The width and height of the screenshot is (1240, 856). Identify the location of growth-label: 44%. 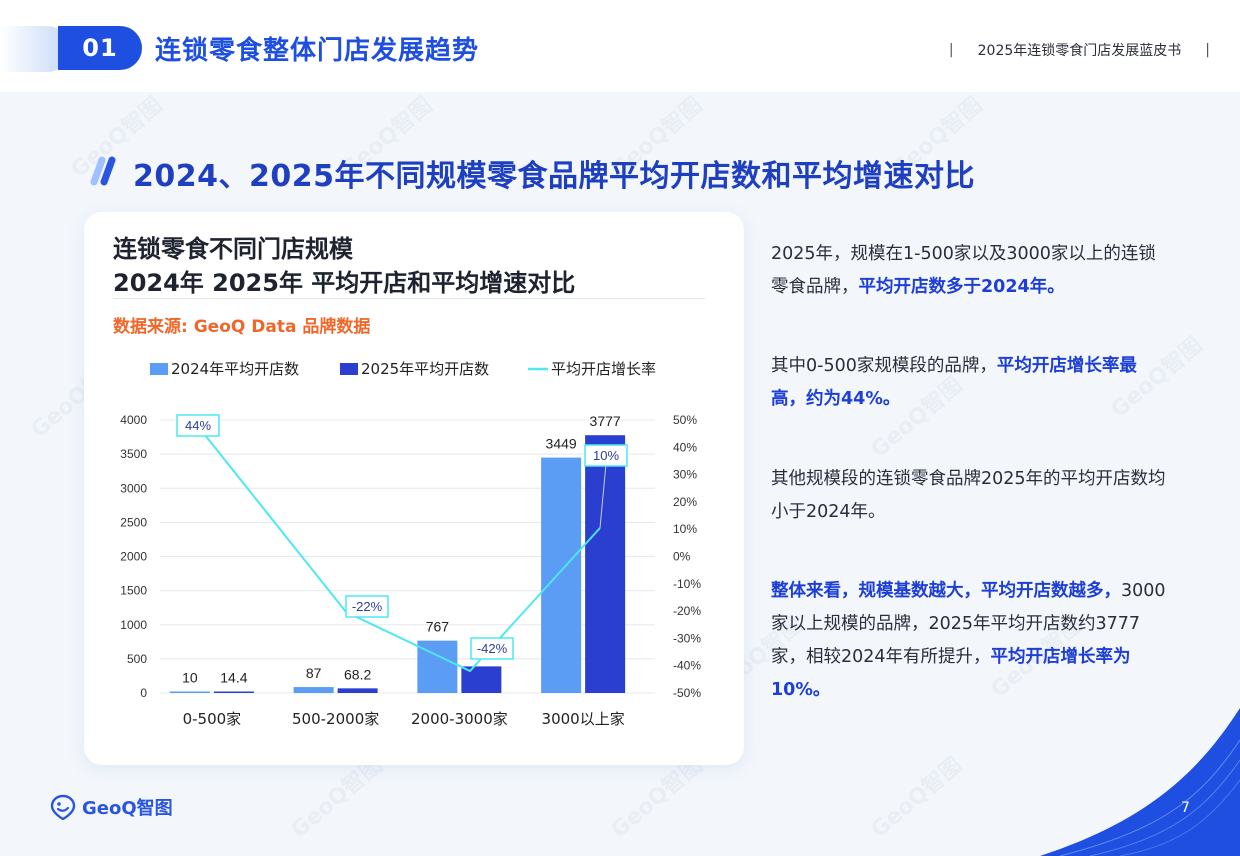
(198, 425).